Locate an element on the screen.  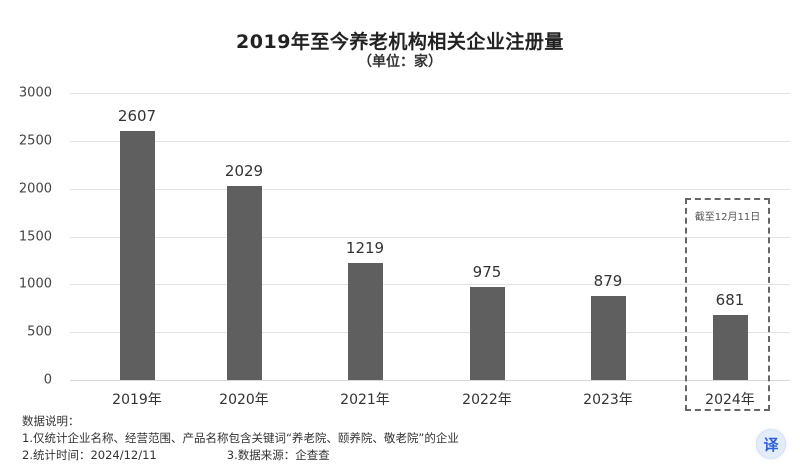
y-tick-label: 0 is located at coordinates (47, 380).